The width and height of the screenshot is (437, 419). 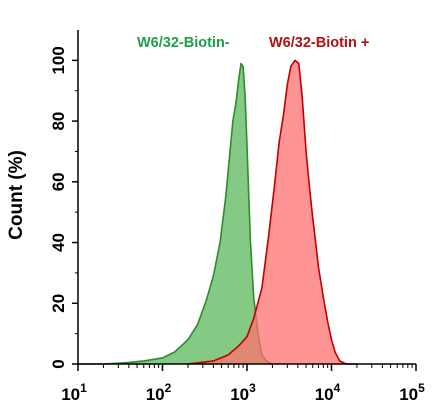 What do you see at coordinates (328, 392) in the screenshot?
I see `x-tick-label-3: 10⁴` at bounding box center [328, 392].